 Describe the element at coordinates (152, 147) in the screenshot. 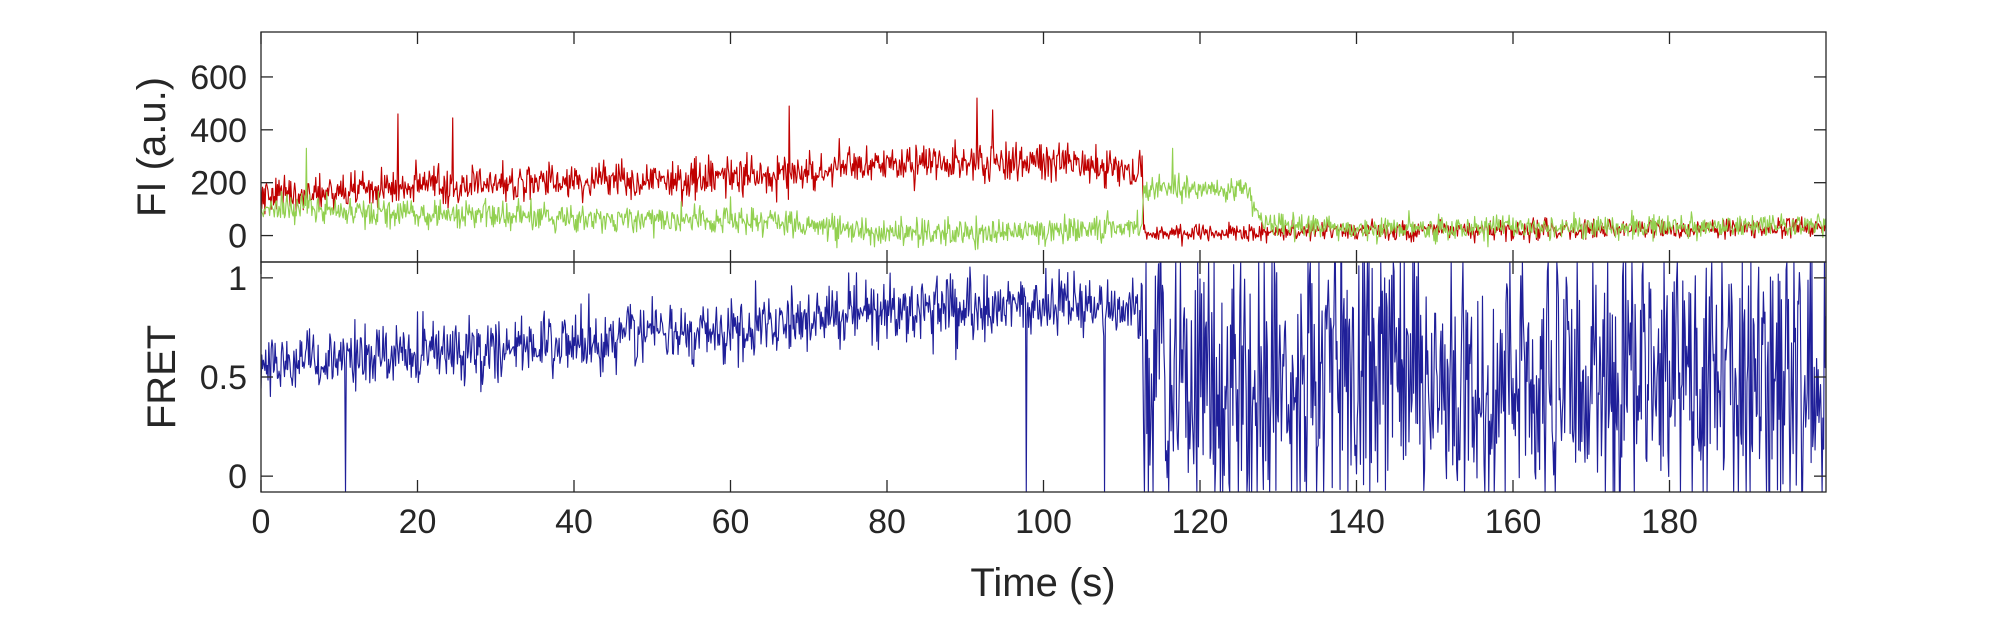

I see `intensity-y-axis-label: FI (a.u.)` at that location.